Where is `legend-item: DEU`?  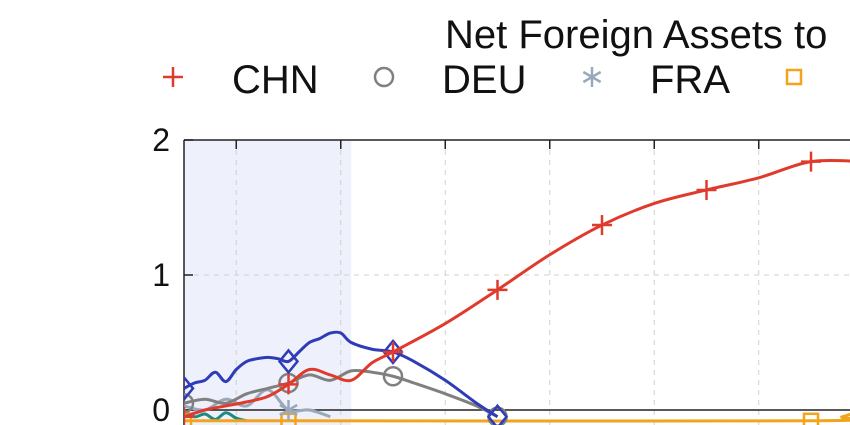
legend-item: DEU is located at coordinates (449, 80).